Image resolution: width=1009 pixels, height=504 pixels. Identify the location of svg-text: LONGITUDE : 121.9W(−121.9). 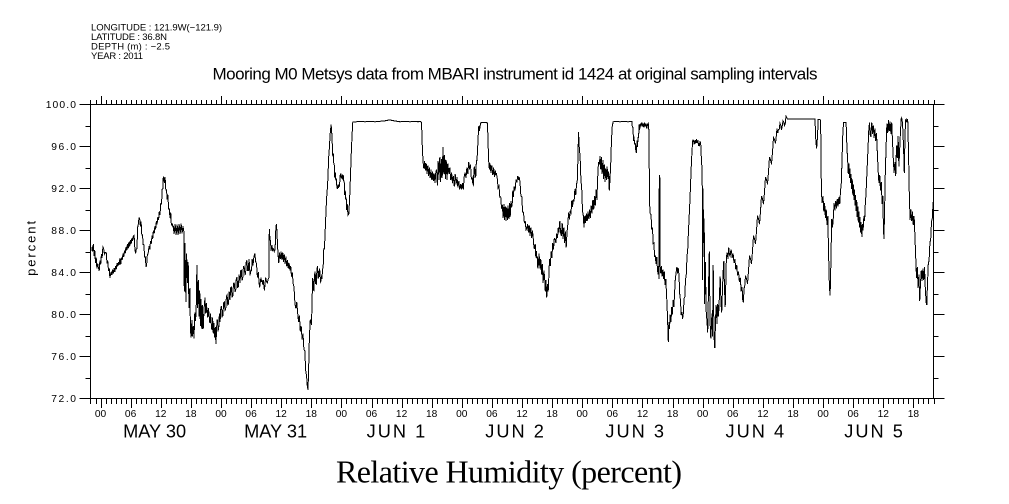
(156, 27).